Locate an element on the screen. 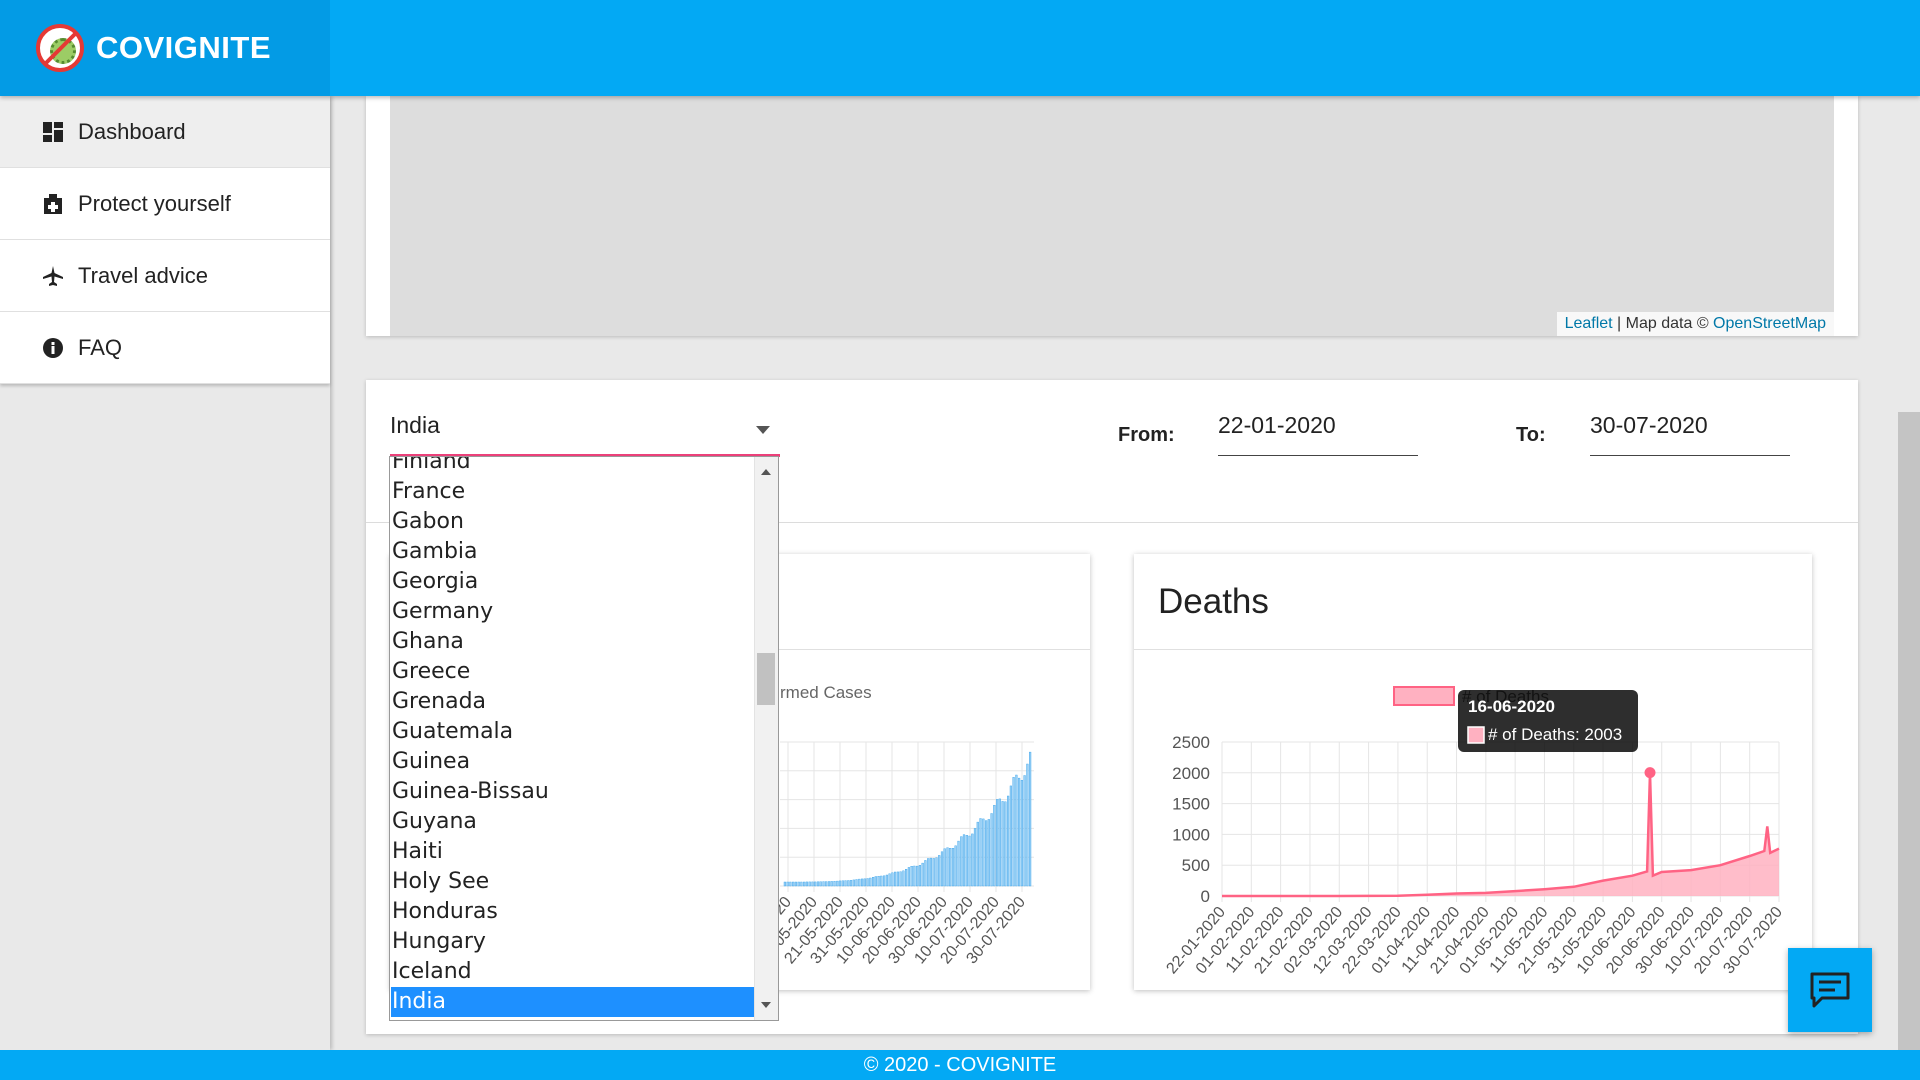 Image resolution: width=1920 pixels, height=1080 pixels. dropdown-option: Holy See is located at coordinates (441, 881).